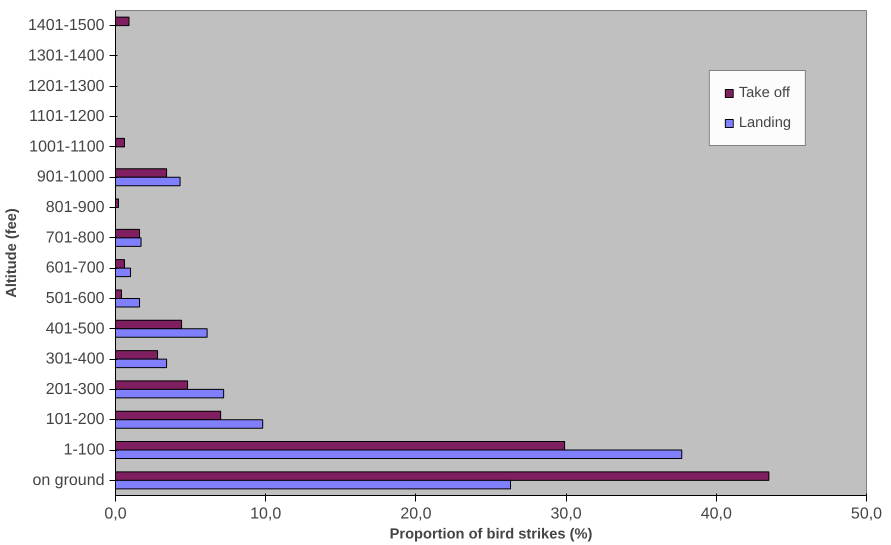 The height and width of the screenshot is (545, 891). Describe the element at coordinates (266, 514) in the screenshot. I see `x-tick-label: 10,0` at that location.